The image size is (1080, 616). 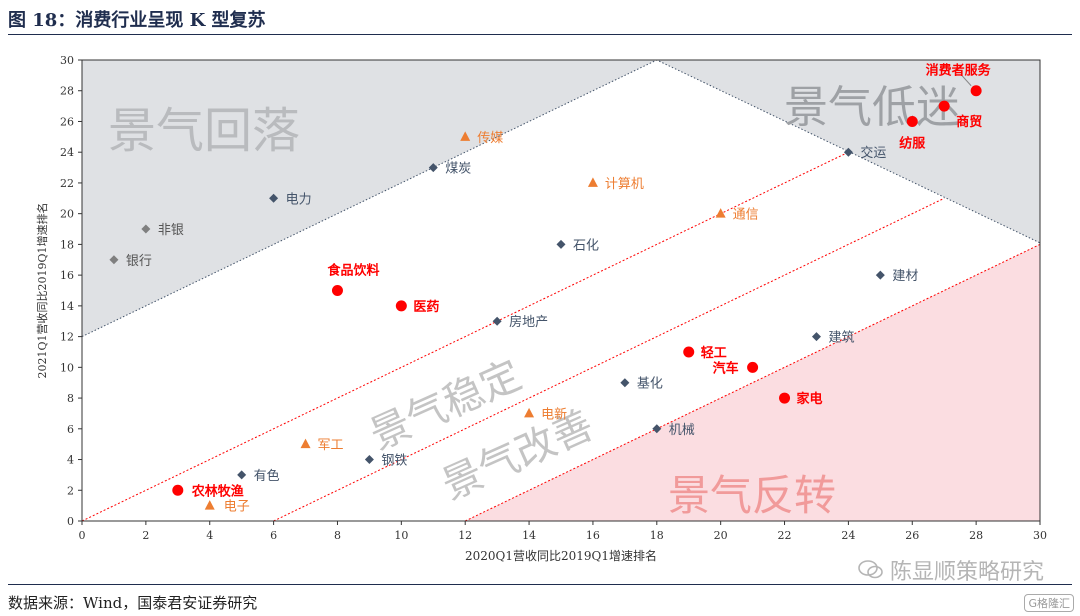 What do you see at coordinates (70, 490) in the screenshot?
I see `y-tick-label: 2` at bounding box center [70, 490].